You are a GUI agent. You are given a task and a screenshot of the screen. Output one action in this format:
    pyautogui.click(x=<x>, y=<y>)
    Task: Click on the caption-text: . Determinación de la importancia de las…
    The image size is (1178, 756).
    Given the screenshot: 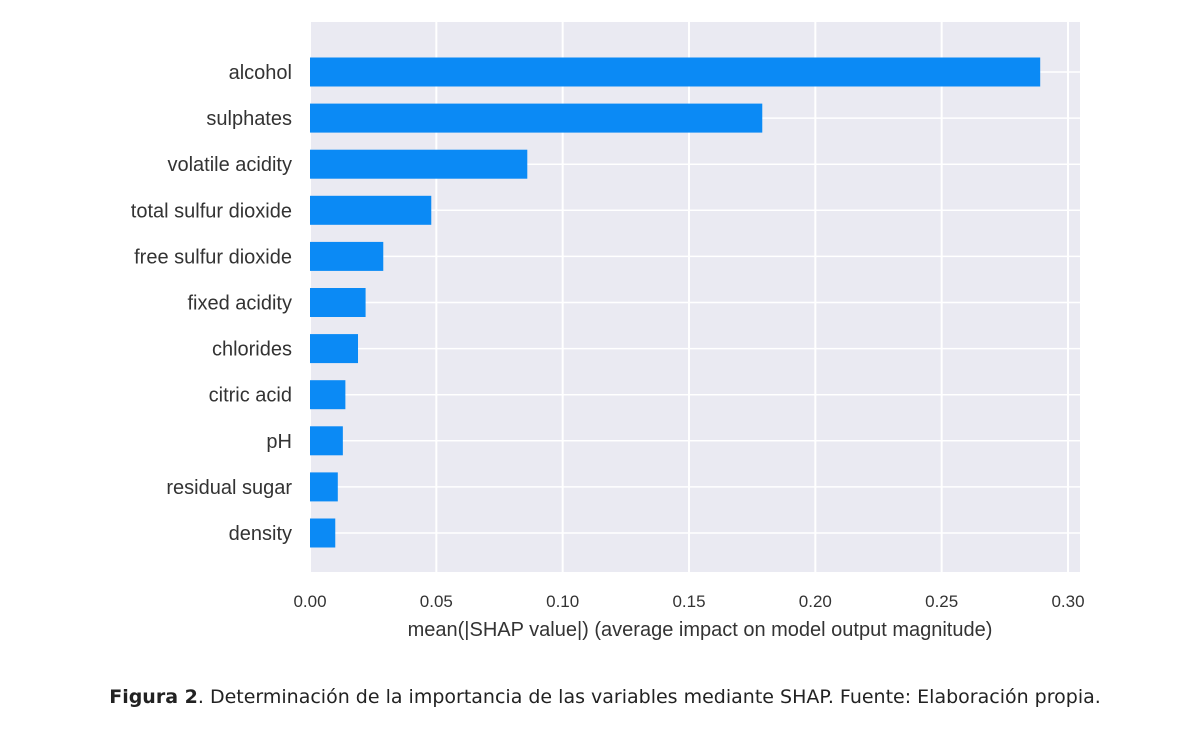 What is the action you would take?
    pyautogui.click(x=649, y=697)
    